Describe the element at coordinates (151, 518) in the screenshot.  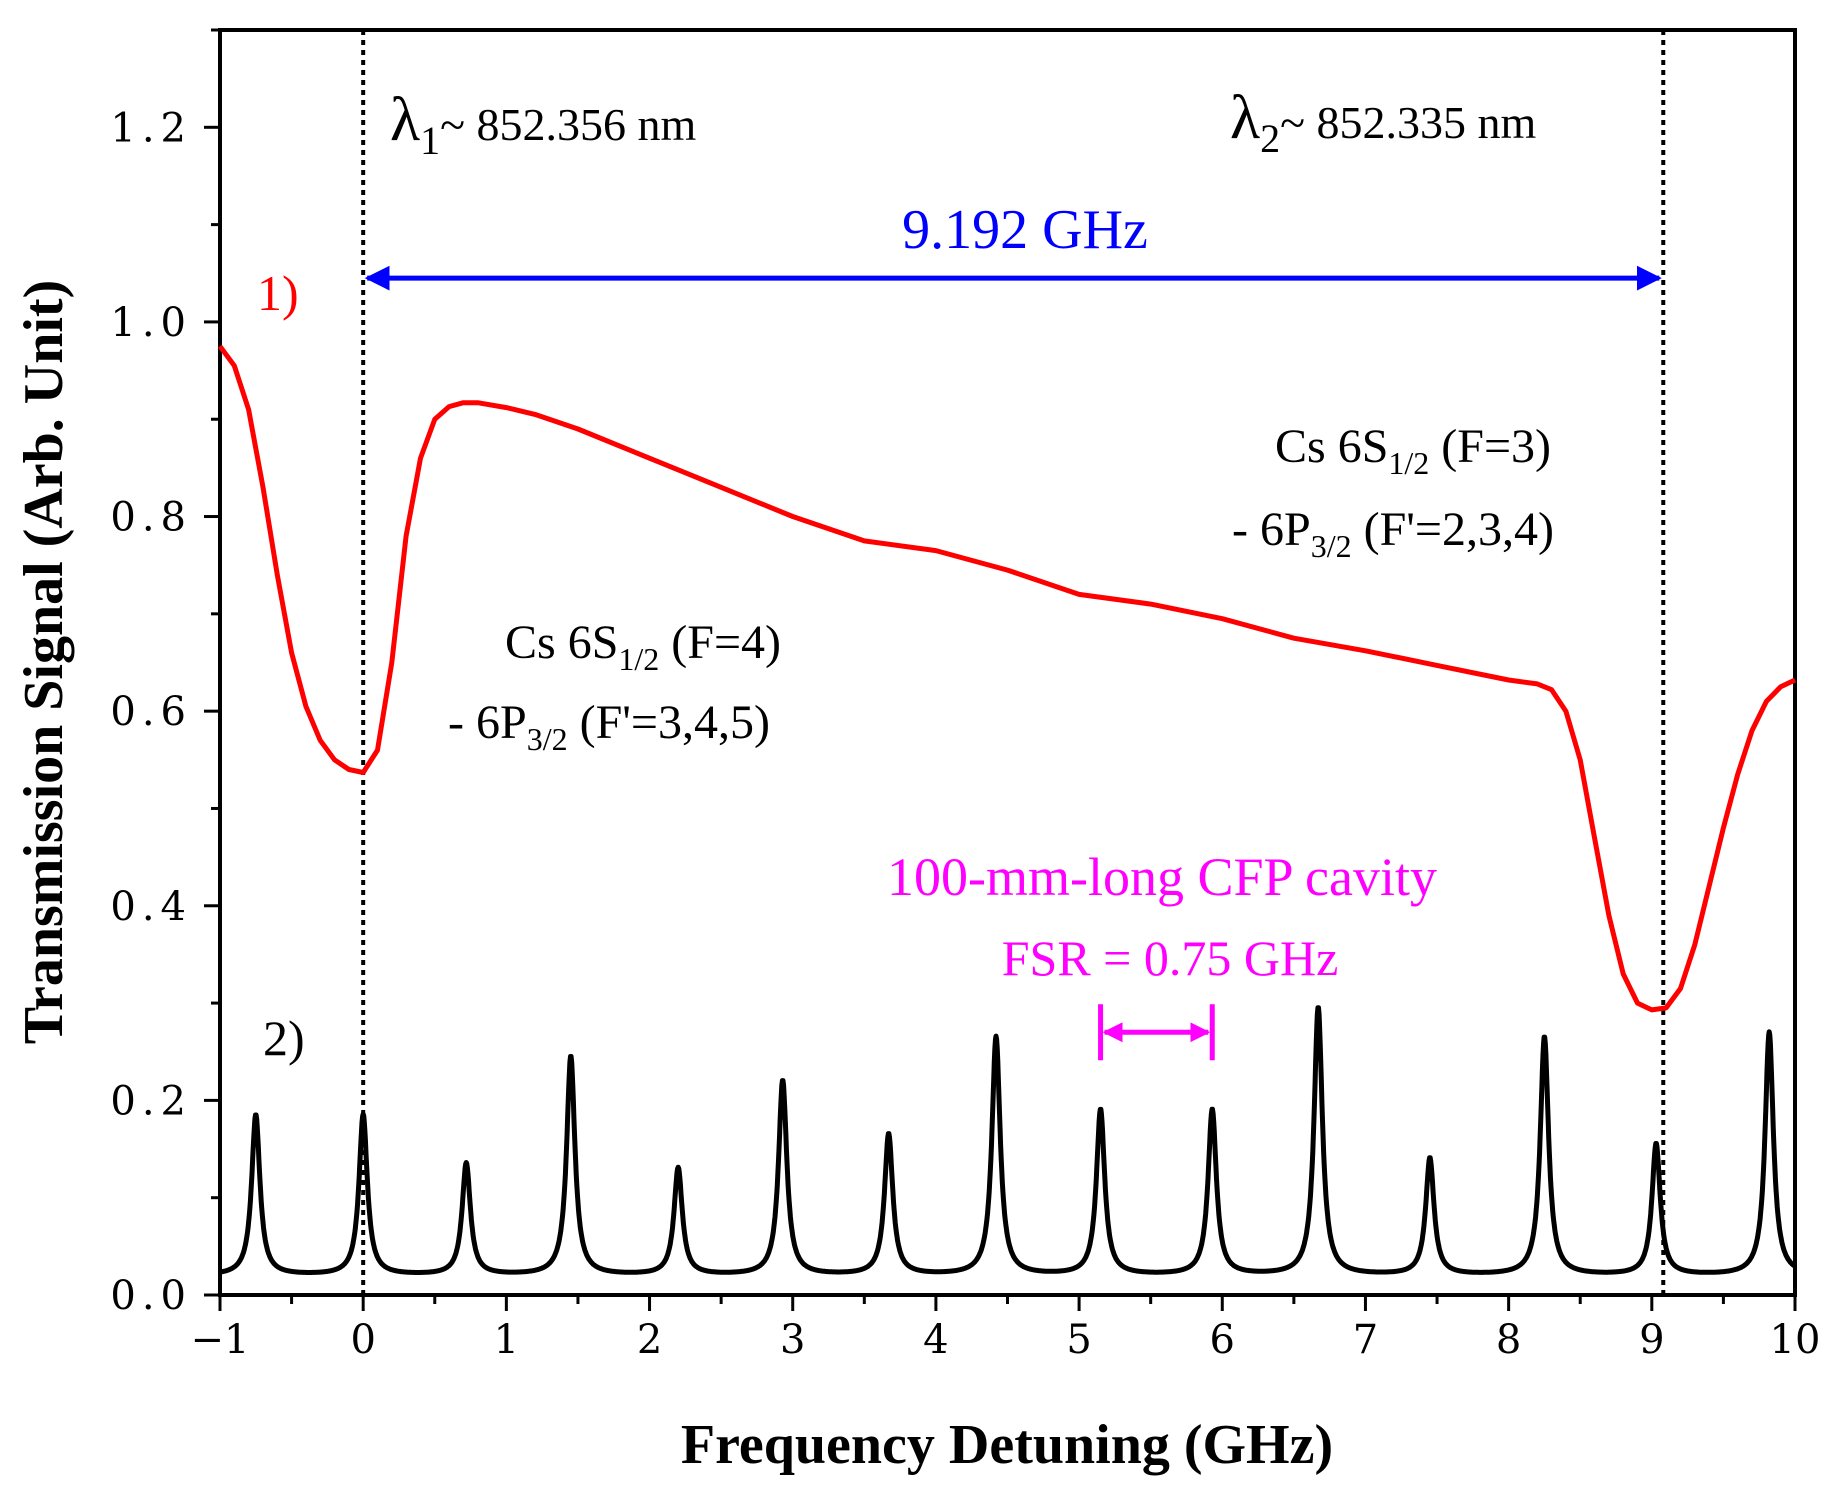
I see `y-tick-label: 0.8` at that location.